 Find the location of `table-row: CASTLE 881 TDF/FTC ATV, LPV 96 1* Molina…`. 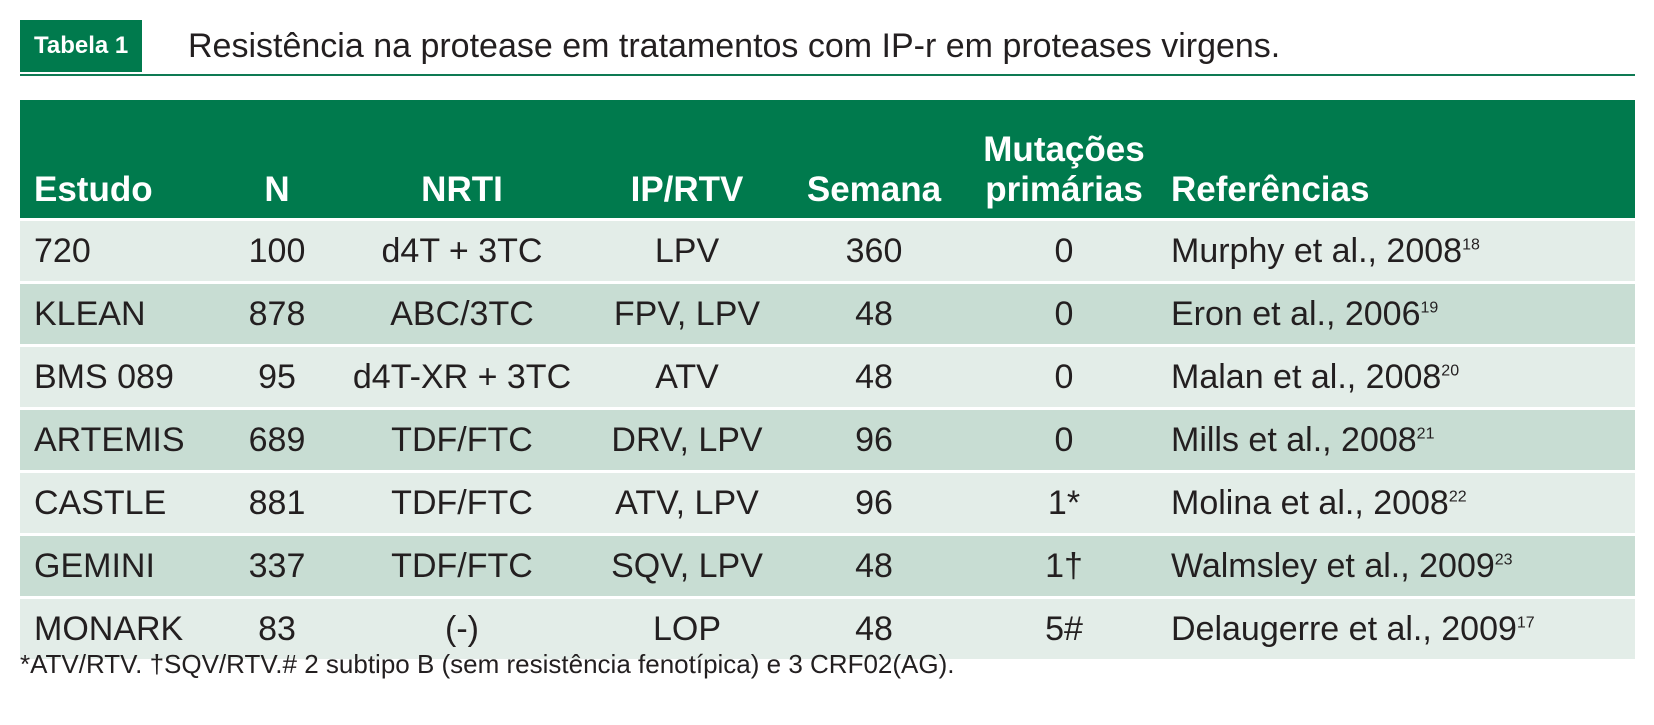

table-row: CASTLE 881 TDF/FTC ATV, LPV 96 1* Molina… is located at coordinates (827, 502).